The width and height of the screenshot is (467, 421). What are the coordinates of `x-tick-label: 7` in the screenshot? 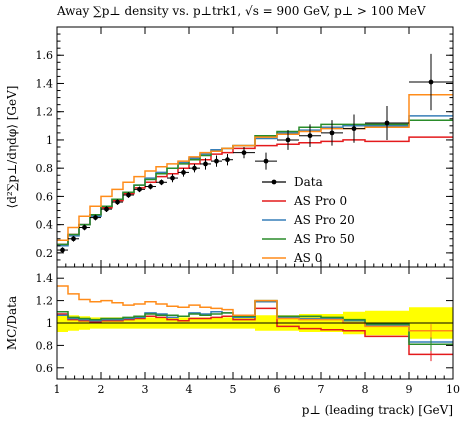 It's located at (321, 389).